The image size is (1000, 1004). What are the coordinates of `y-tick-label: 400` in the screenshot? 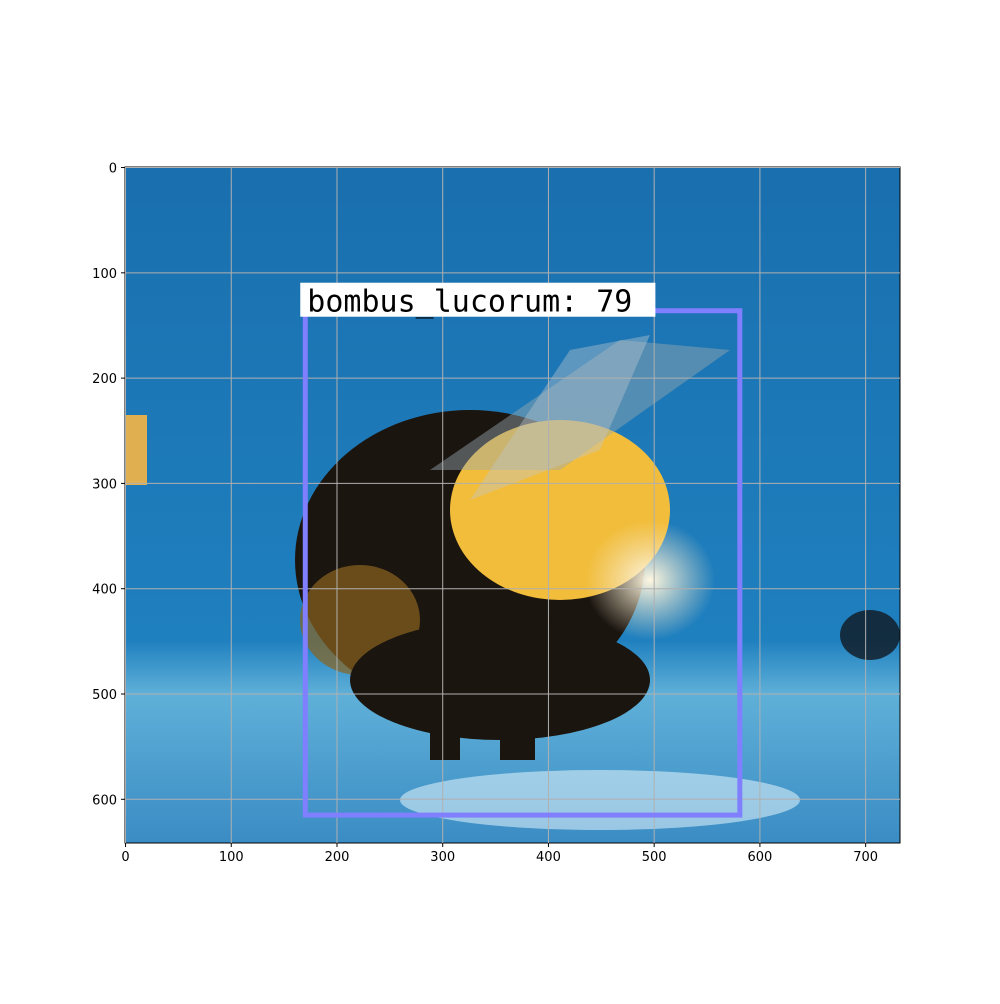 It's located at (104, 590).